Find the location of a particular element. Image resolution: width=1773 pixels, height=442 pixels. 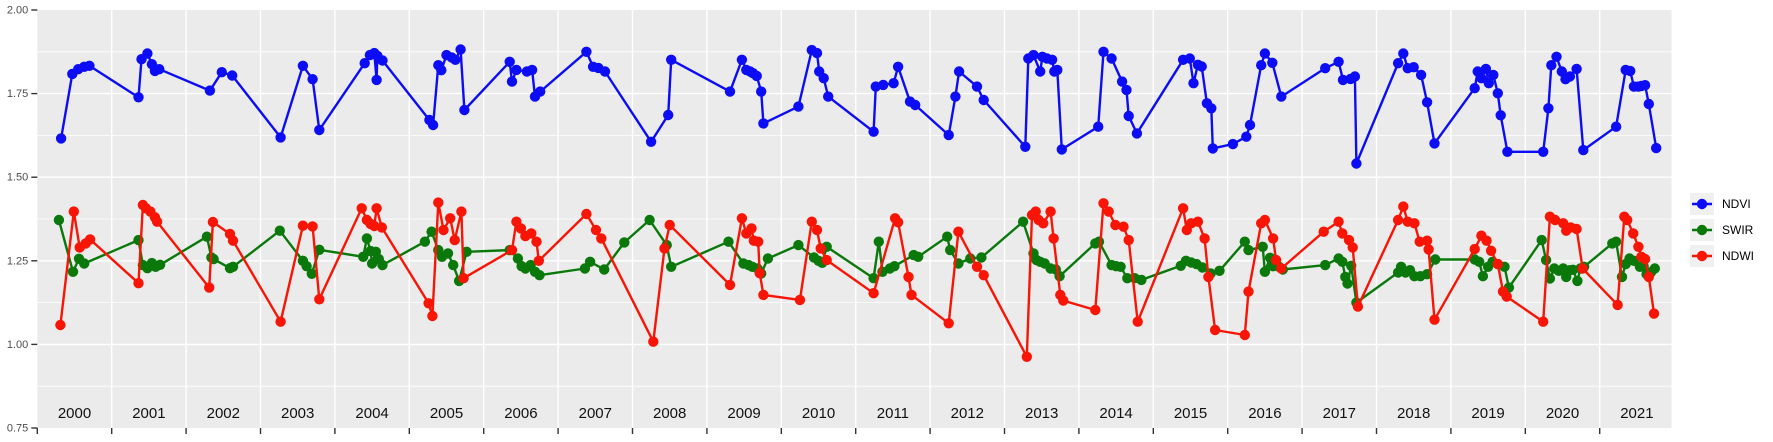

x-tick-label: 2005 is located at coordinates (446, 413).